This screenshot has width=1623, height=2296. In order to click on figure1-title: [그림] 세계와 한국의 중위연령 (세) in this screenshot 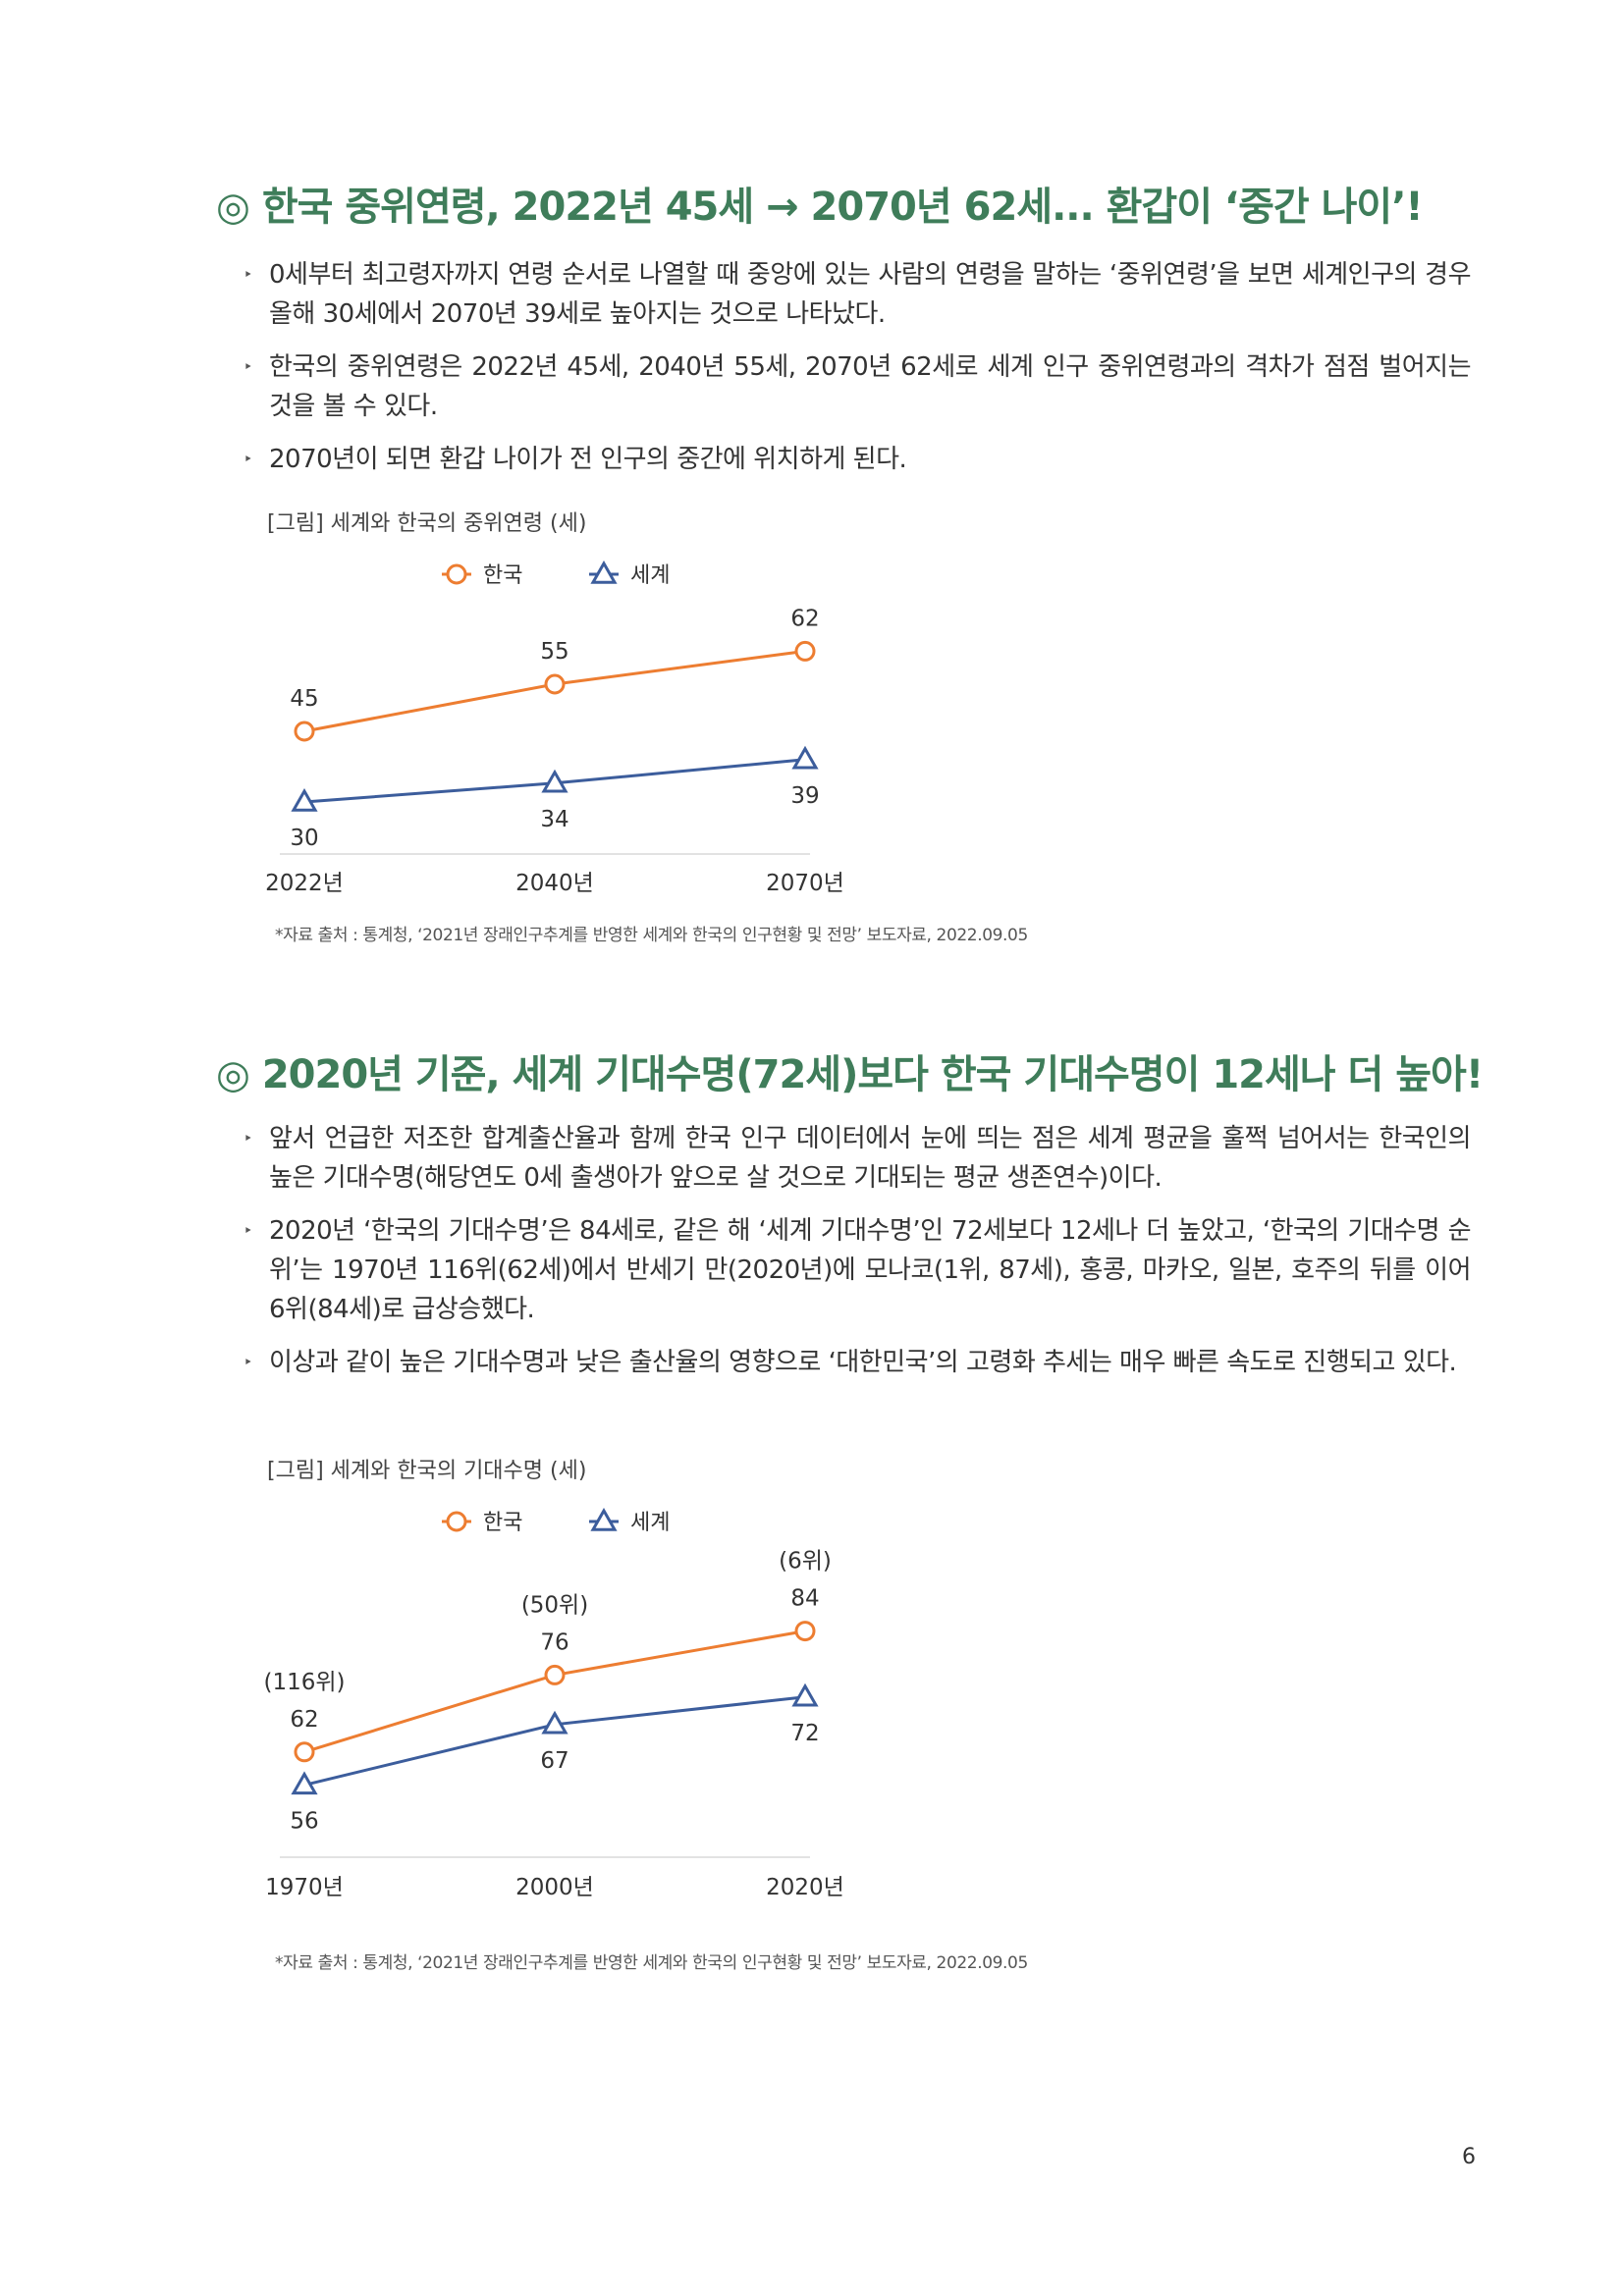, I will do `click(427, 523)`.